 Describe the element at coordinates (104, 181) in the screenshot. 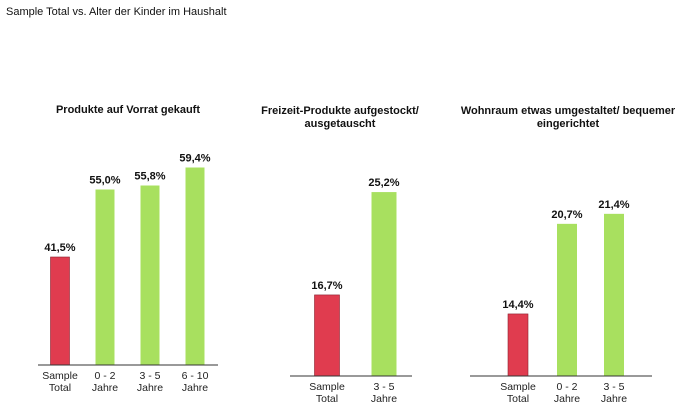

I see `data-label: 55,0%` at that location.